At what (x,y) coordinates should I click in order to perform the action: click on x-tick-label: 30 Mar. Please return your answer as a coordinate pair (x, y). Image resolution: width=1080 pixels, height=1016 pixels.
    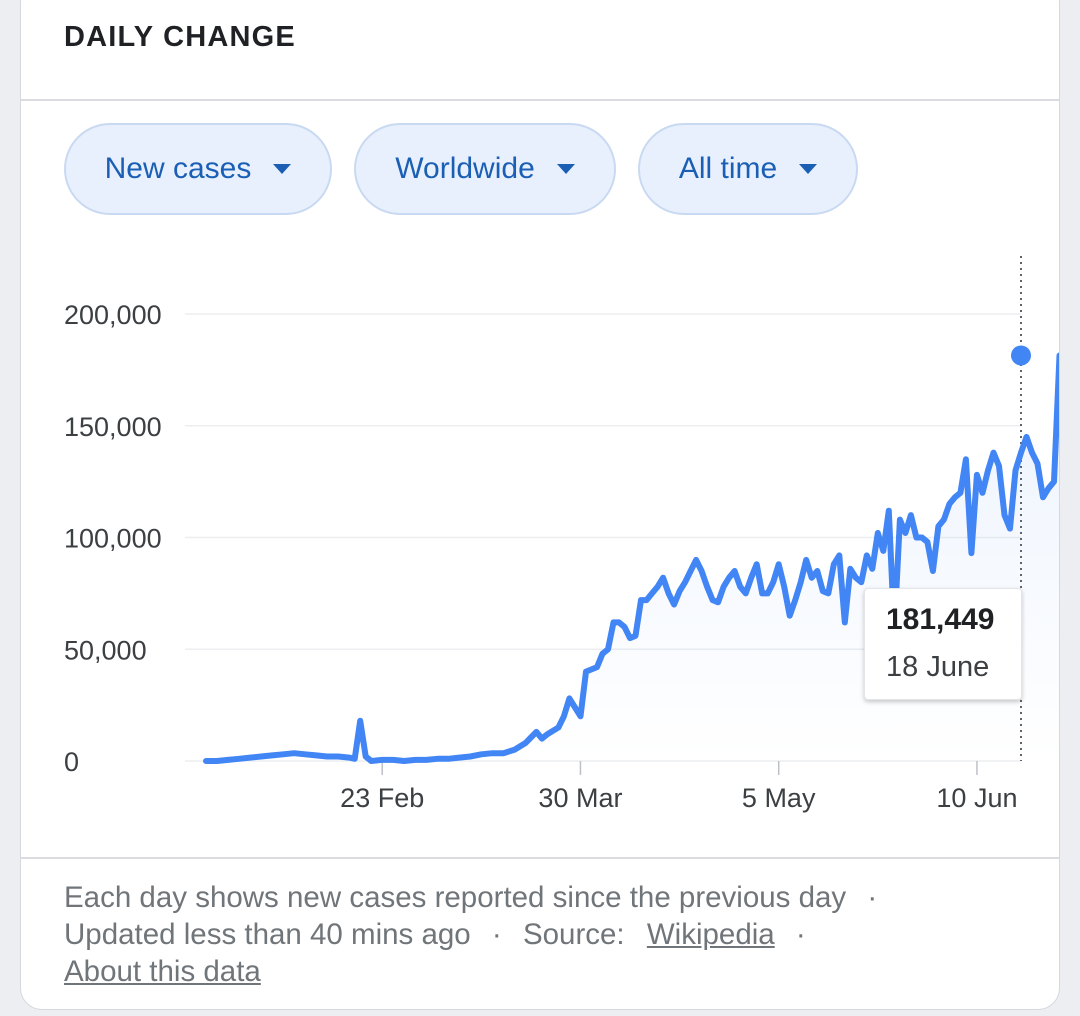
    Looking at the image, I should click on (580, 798).